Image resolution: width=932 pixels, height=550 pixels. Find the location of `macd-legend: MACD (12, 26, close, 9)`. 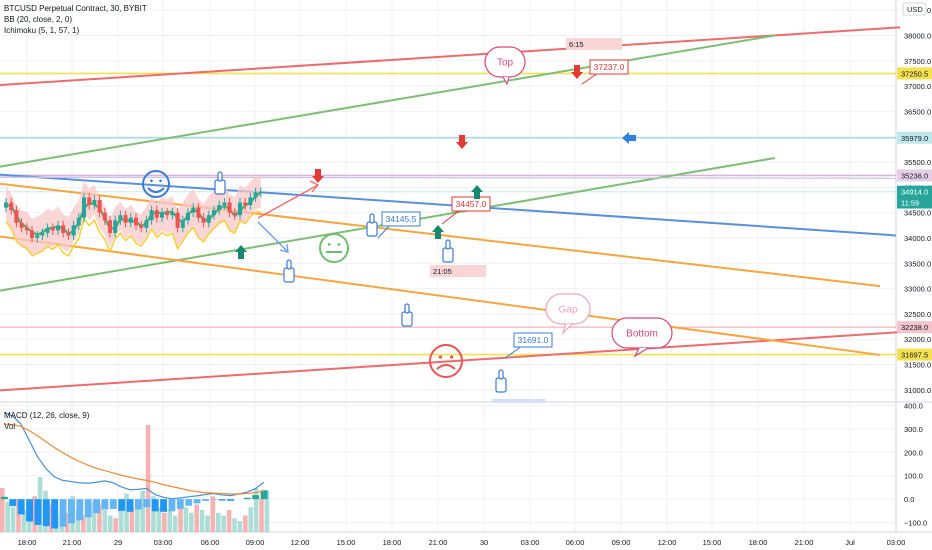

macd-legend: MACD (12, 26, close, 9) is located at coordinates (47, 415).